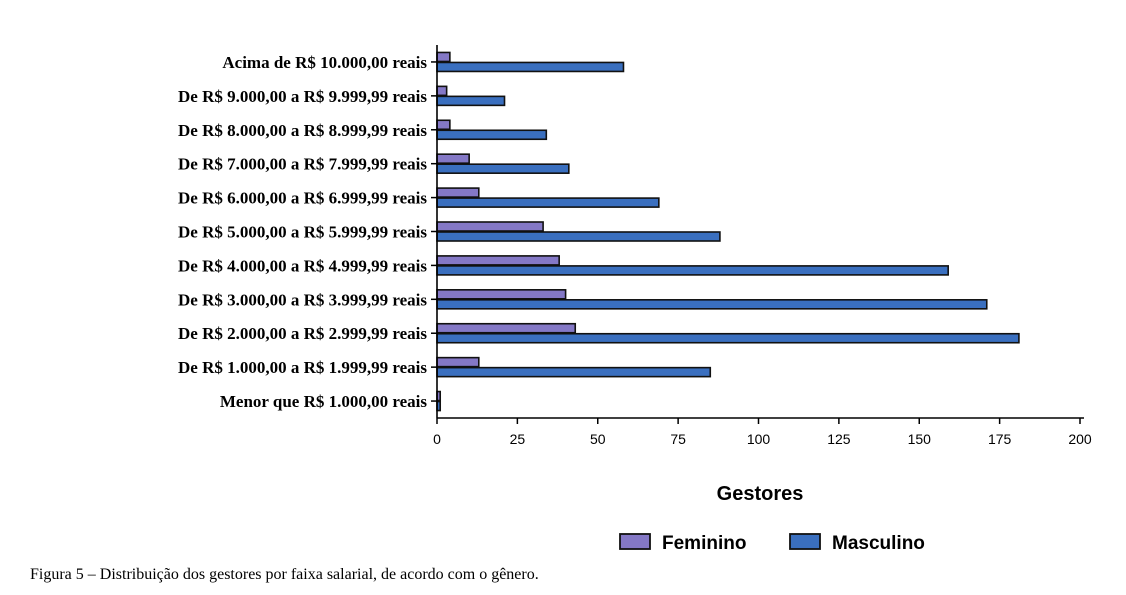 The height and width of the screenshot is (595, 1126). I want to click on category-label: Acima de R$ 10.000,00 reais, so click(324, 62).